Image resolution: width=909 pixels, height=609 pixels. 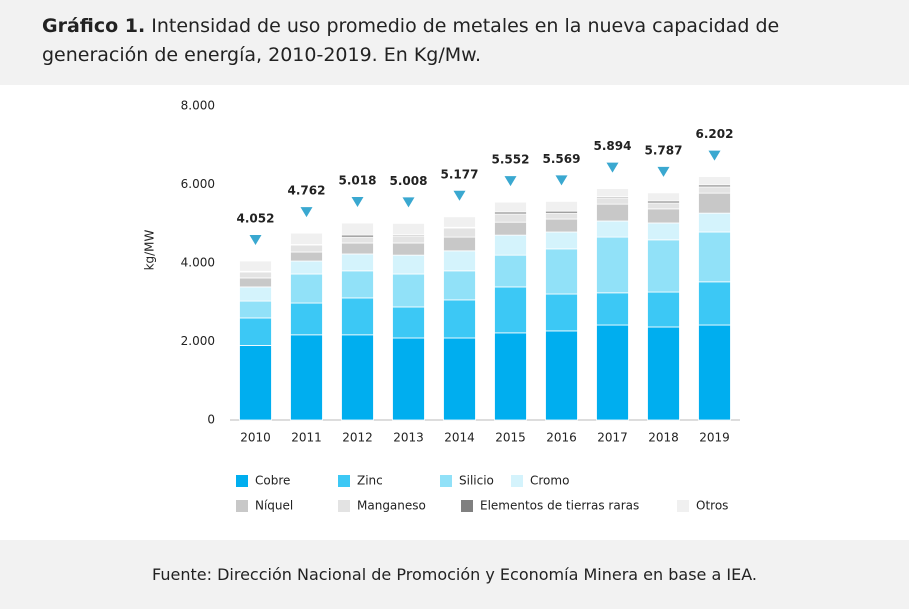 What do you see at coordinates (663, 438) in the screenshot?
I see `x-tick-label: 2018` at bounding box center [663, 438].